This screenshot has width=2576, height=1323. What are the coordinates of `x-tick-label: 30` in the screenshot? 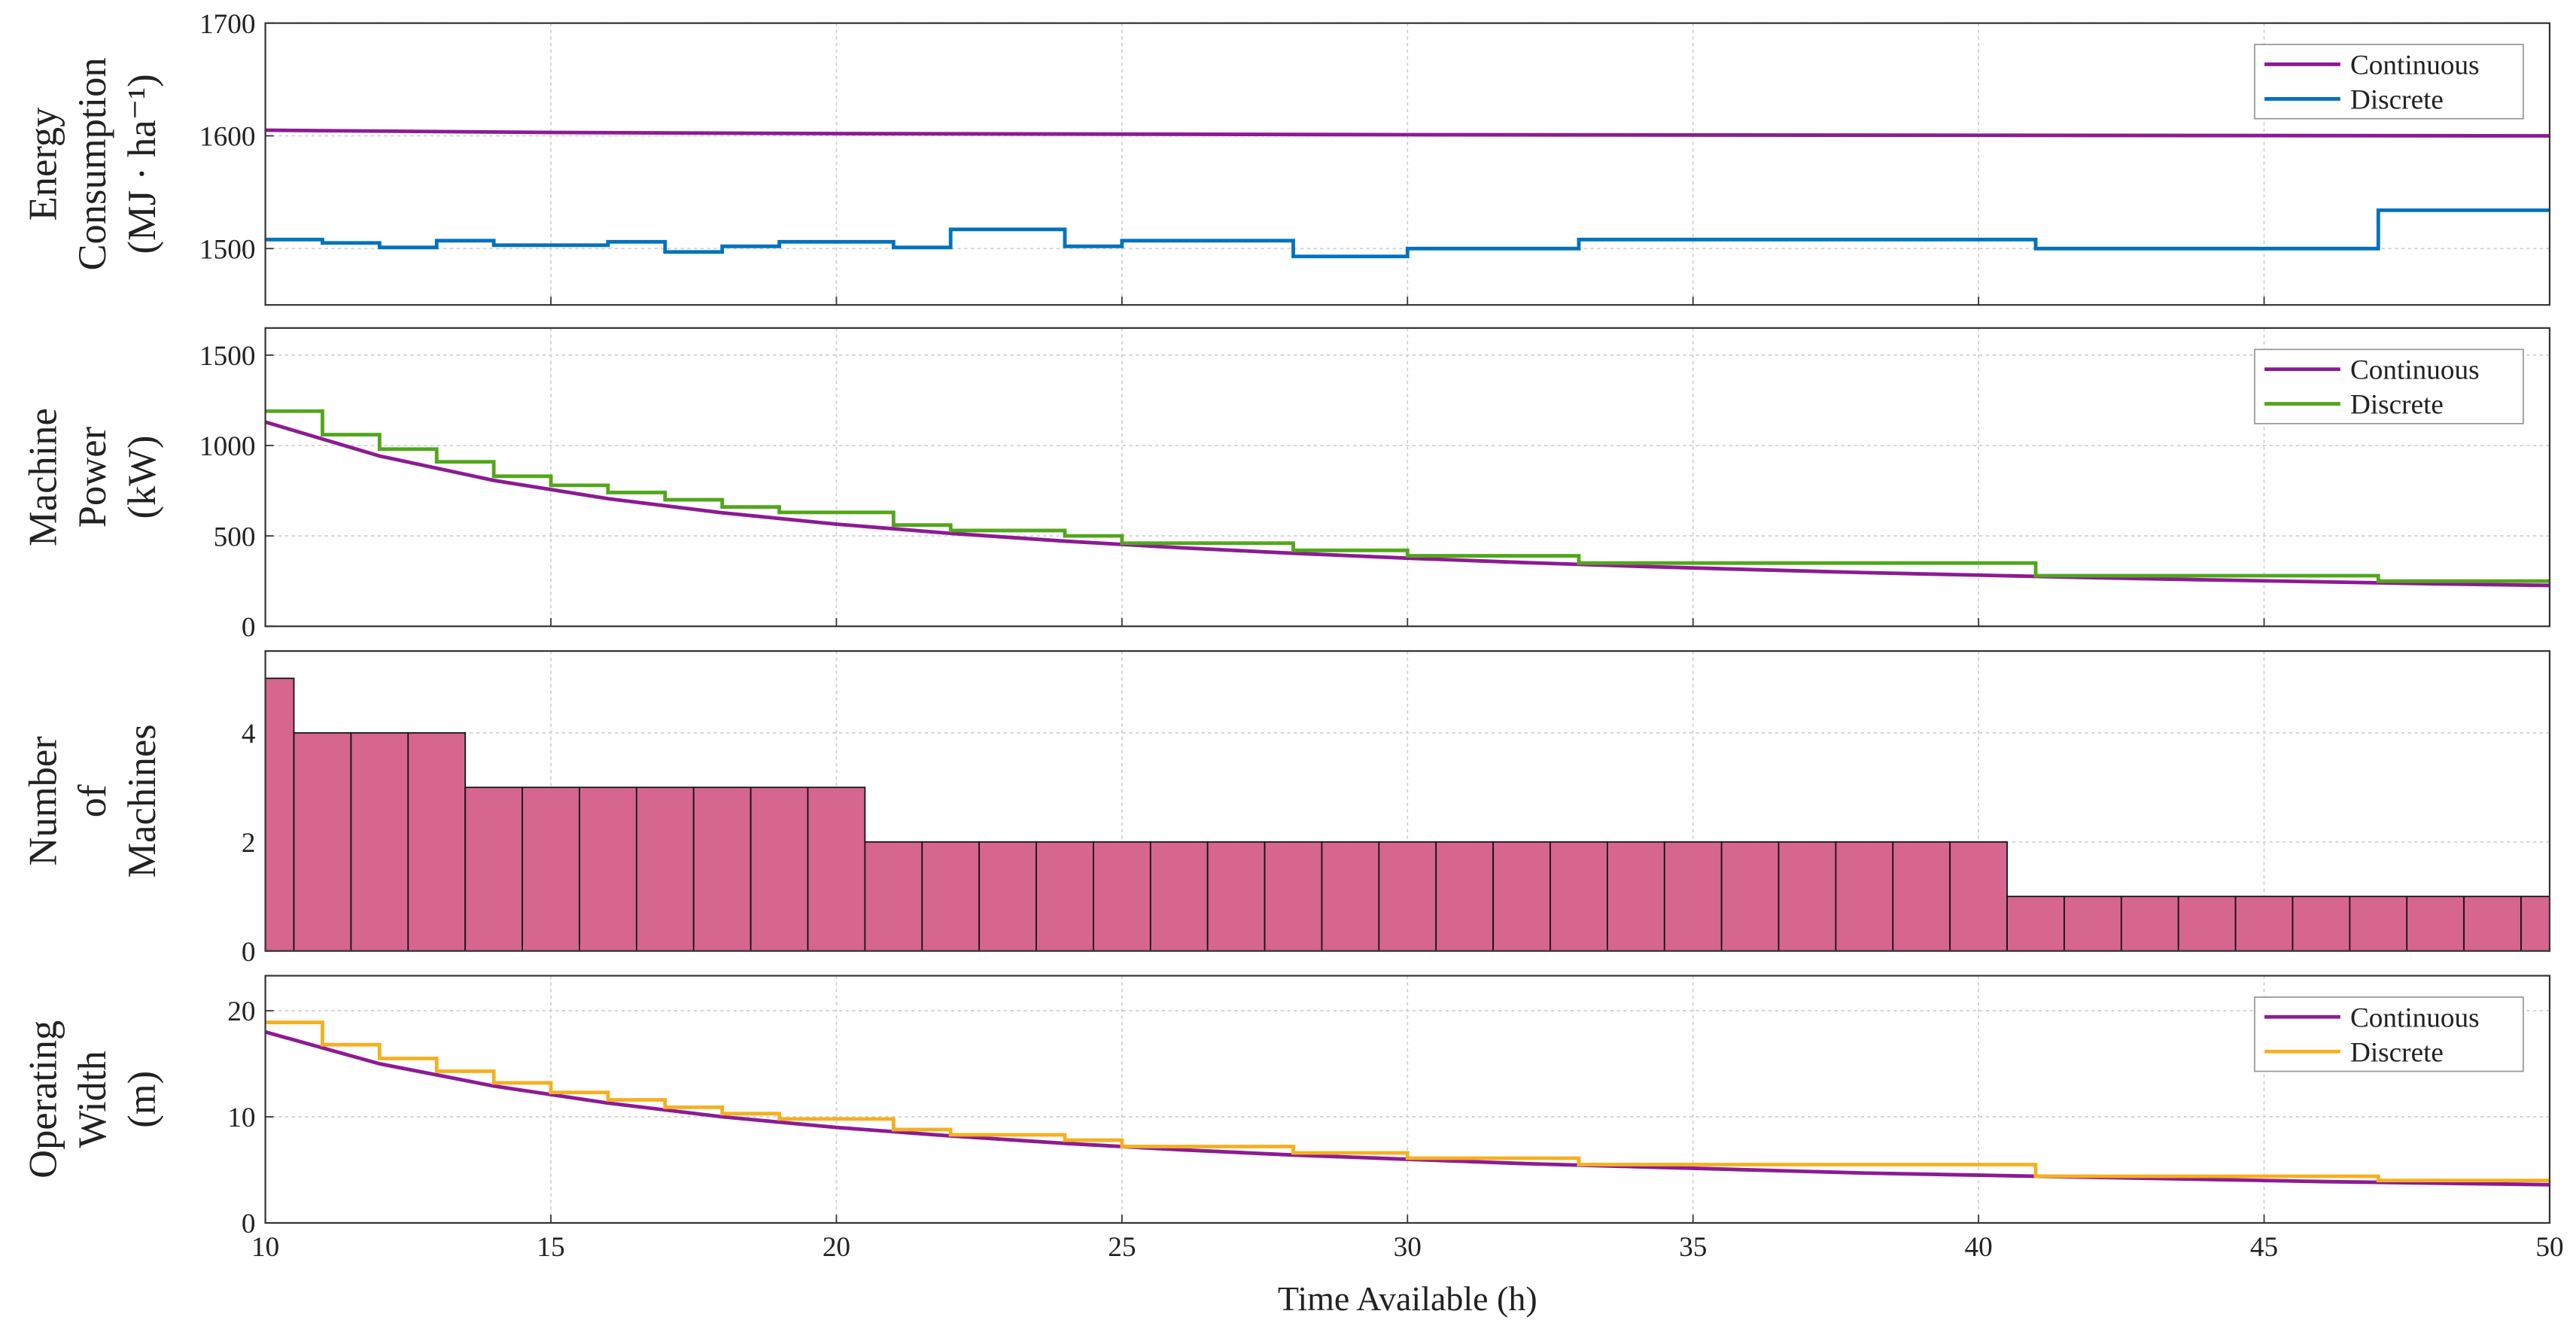 It's located at (1408, 1247).